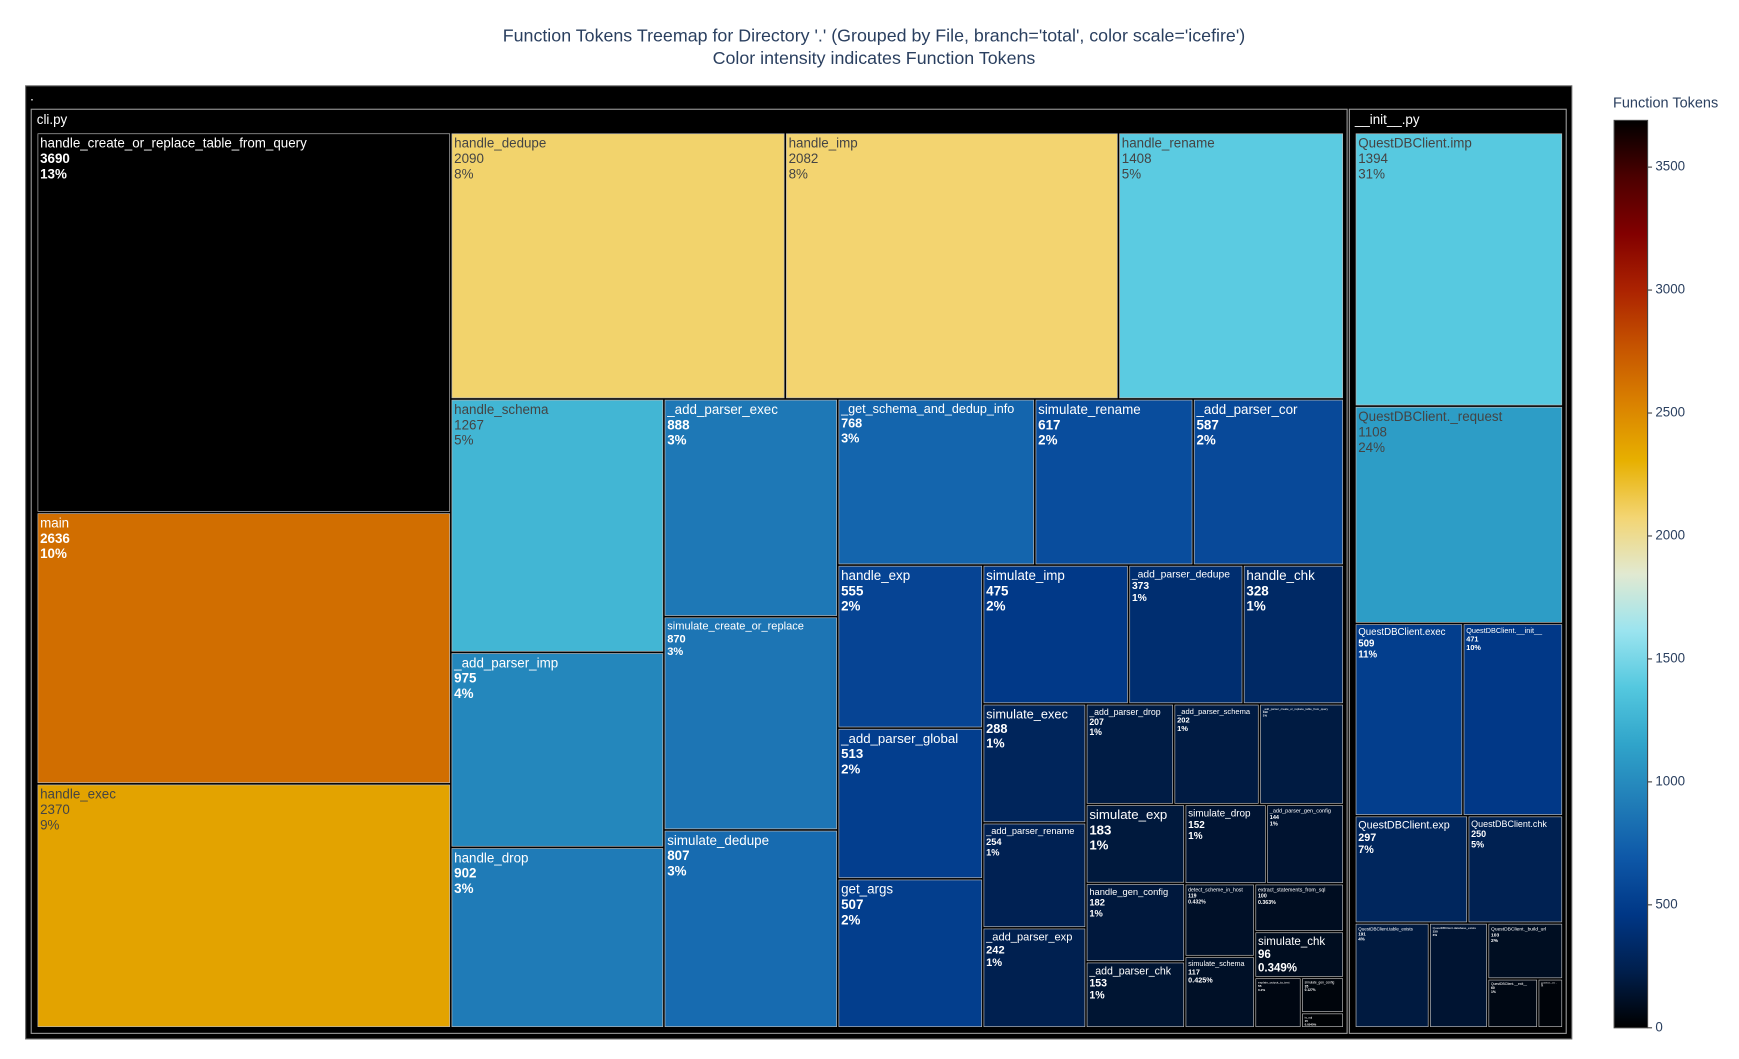  I want to click on leaf-name: extract_statements_from_sql, so click(1291, 891).